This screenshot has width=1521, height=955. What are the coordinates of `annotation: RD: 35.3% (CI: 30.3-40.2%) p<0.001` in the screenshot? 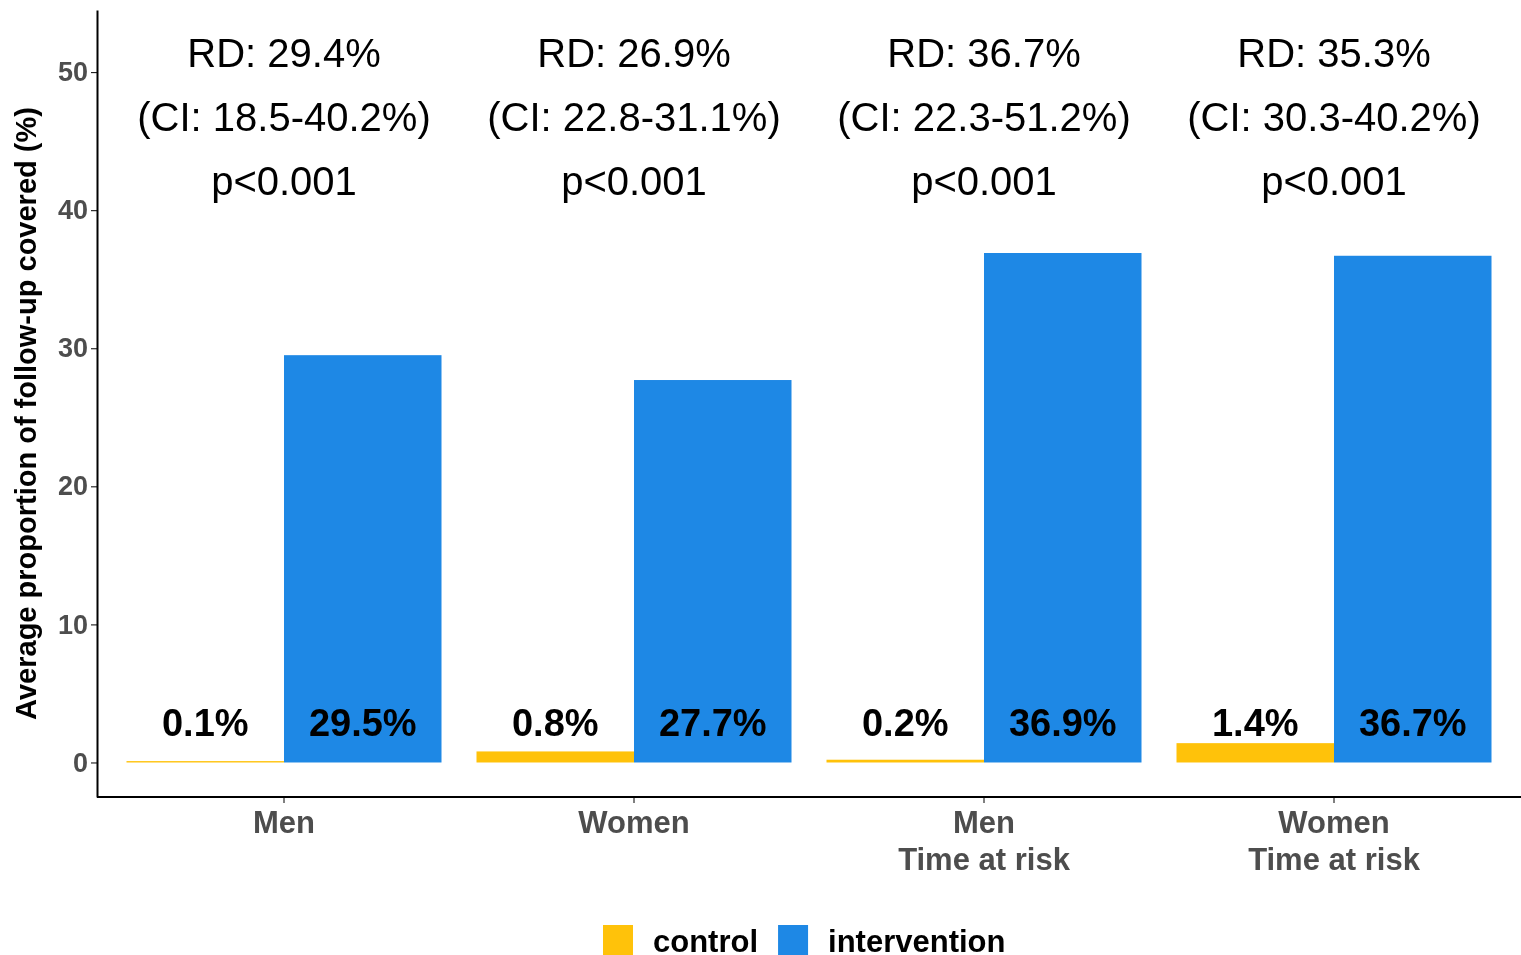 It's located at (1334, 117).